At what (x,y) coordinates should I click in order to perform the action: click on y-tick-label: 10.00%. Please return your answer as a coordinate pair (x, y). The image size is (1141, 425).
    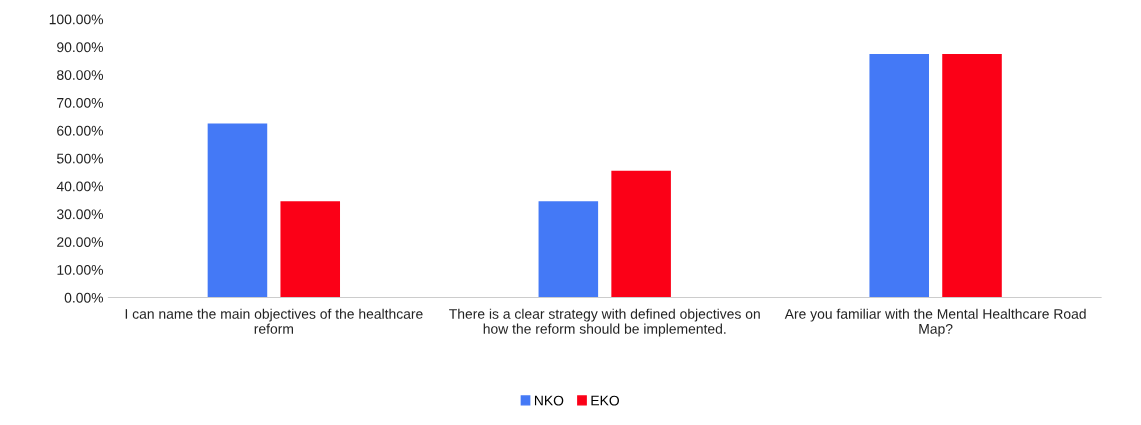
    Looking at the image, I should click on (80, 270).